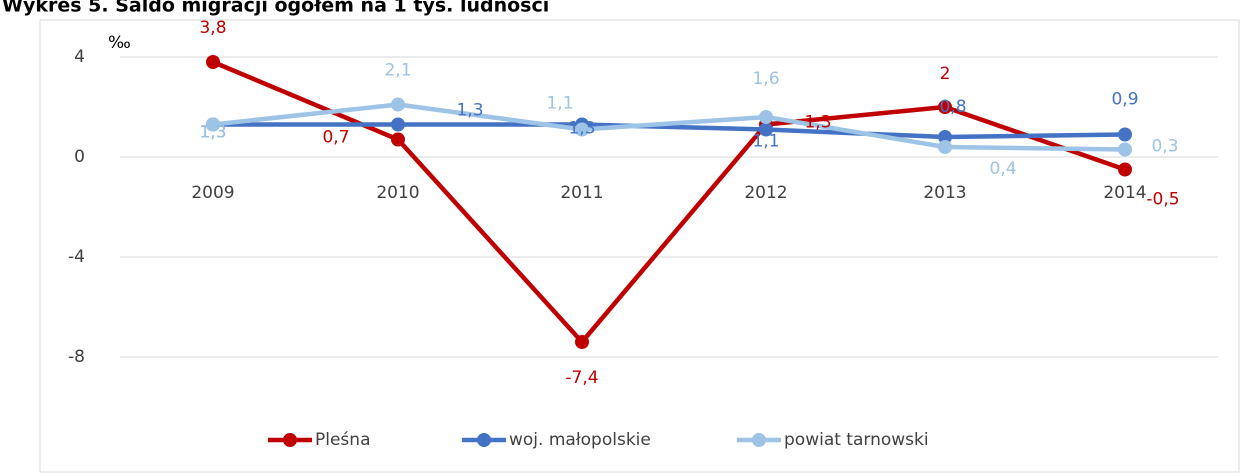  I want to click on x-tick-label: 2009, so click(212, 193).